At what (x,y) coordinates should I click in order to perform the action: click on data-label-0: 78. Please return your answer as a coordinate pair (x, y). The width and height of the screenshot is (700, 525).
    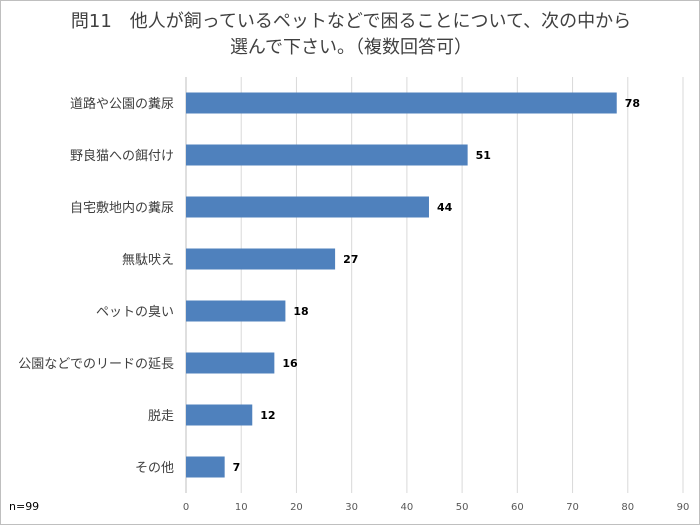
    Looking at the image, I should click on (632, 103).